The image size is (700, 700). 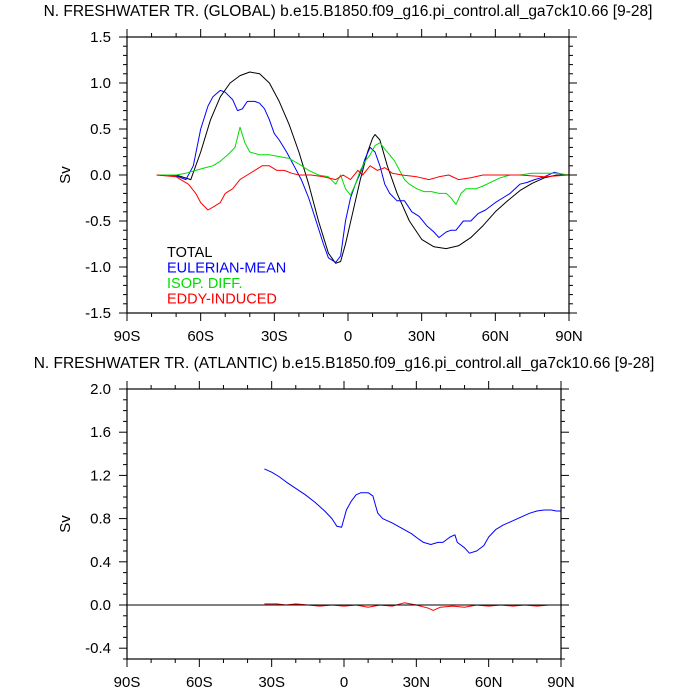 I want to click on y-tick-label: 0.4, so click(x=100, y=562).